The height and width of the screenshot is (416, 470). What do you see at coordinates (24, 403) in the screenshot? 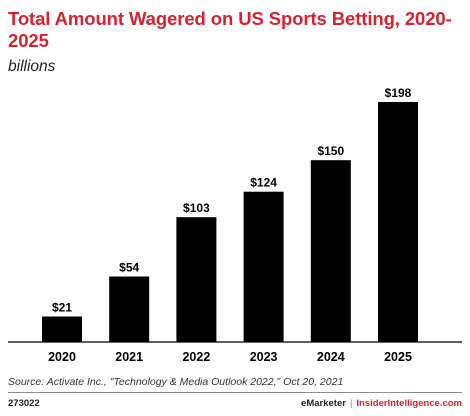
I see `chart-id: 273022` at bounding box center [24, 403].